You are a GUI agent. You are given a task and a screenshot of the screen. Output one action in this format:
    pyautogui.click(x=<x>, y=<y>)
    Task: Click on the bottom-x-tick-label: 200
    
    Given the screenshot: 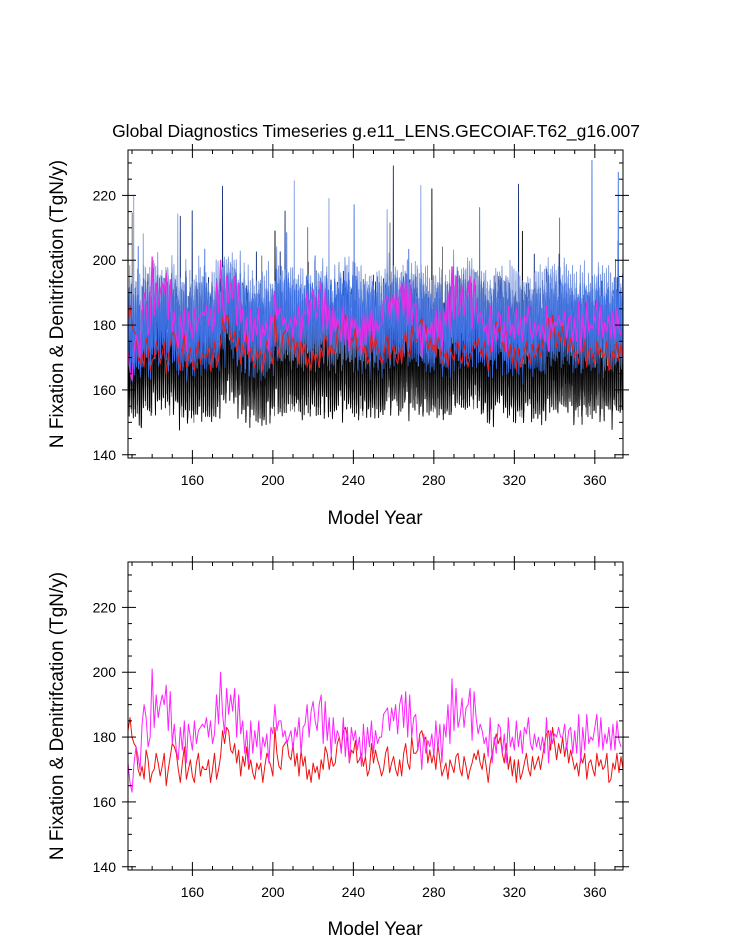 What is the action you would take?
    pyautogui.click(x=273, y=892)
    